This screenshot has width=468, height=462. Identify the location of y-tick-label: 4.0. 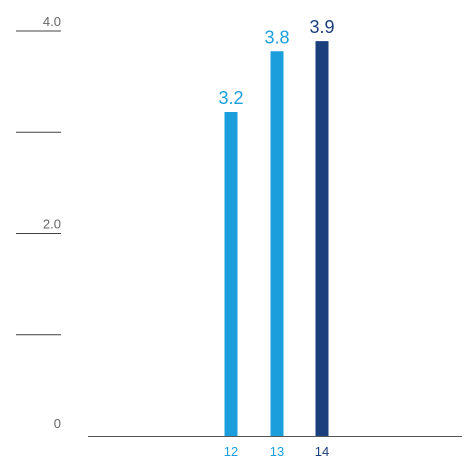
(52, 21).